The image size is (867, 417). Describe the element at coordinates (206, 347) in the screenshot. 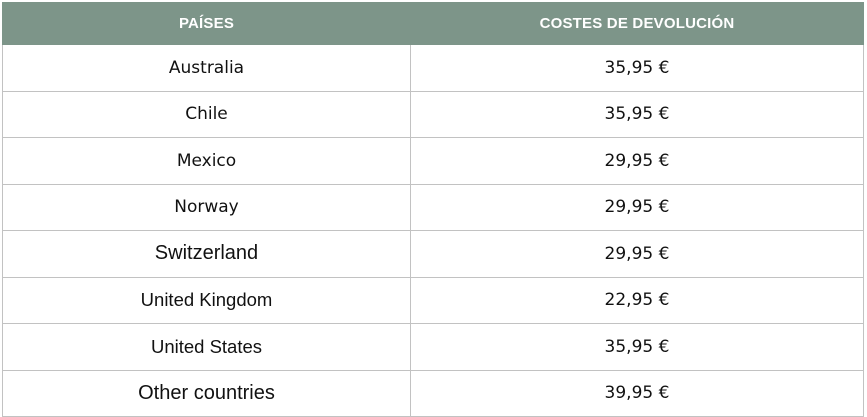

I see `country-cell: United States` at that location.